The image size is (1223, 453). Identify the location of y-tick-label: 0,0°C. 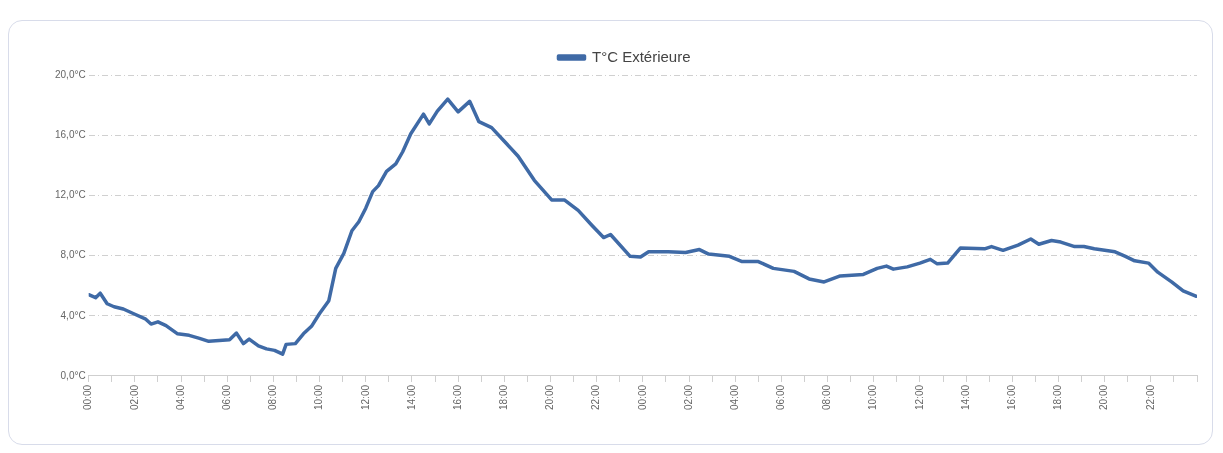
(73, 375).